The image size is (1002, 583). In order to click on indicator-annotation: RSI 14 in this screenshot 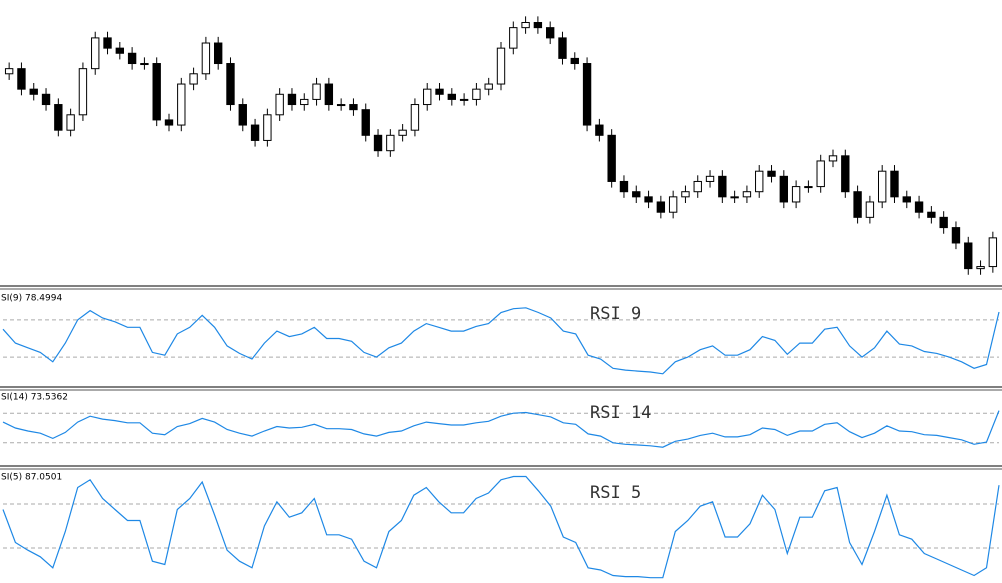, I will do `click(620, 413)`.